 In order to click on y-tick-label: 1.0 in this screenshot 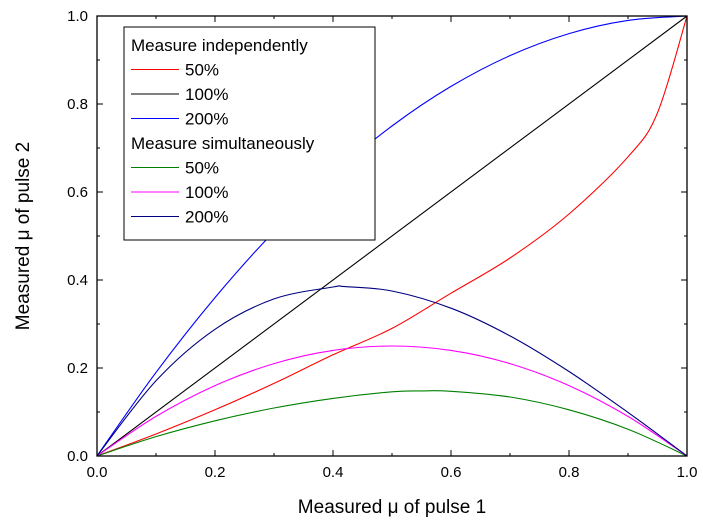, I will do `click(77, 16)`.